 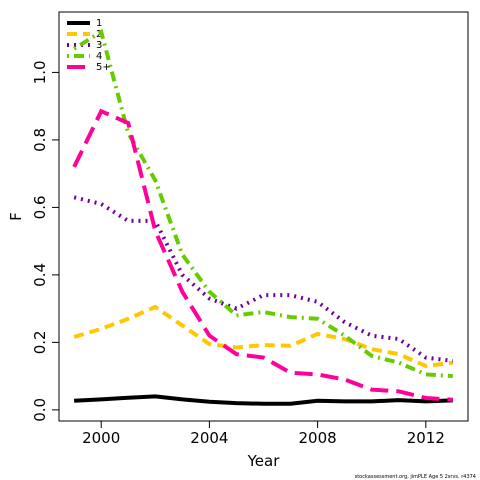 I want to click on legend-label: 2, so click(x=99, y=34).